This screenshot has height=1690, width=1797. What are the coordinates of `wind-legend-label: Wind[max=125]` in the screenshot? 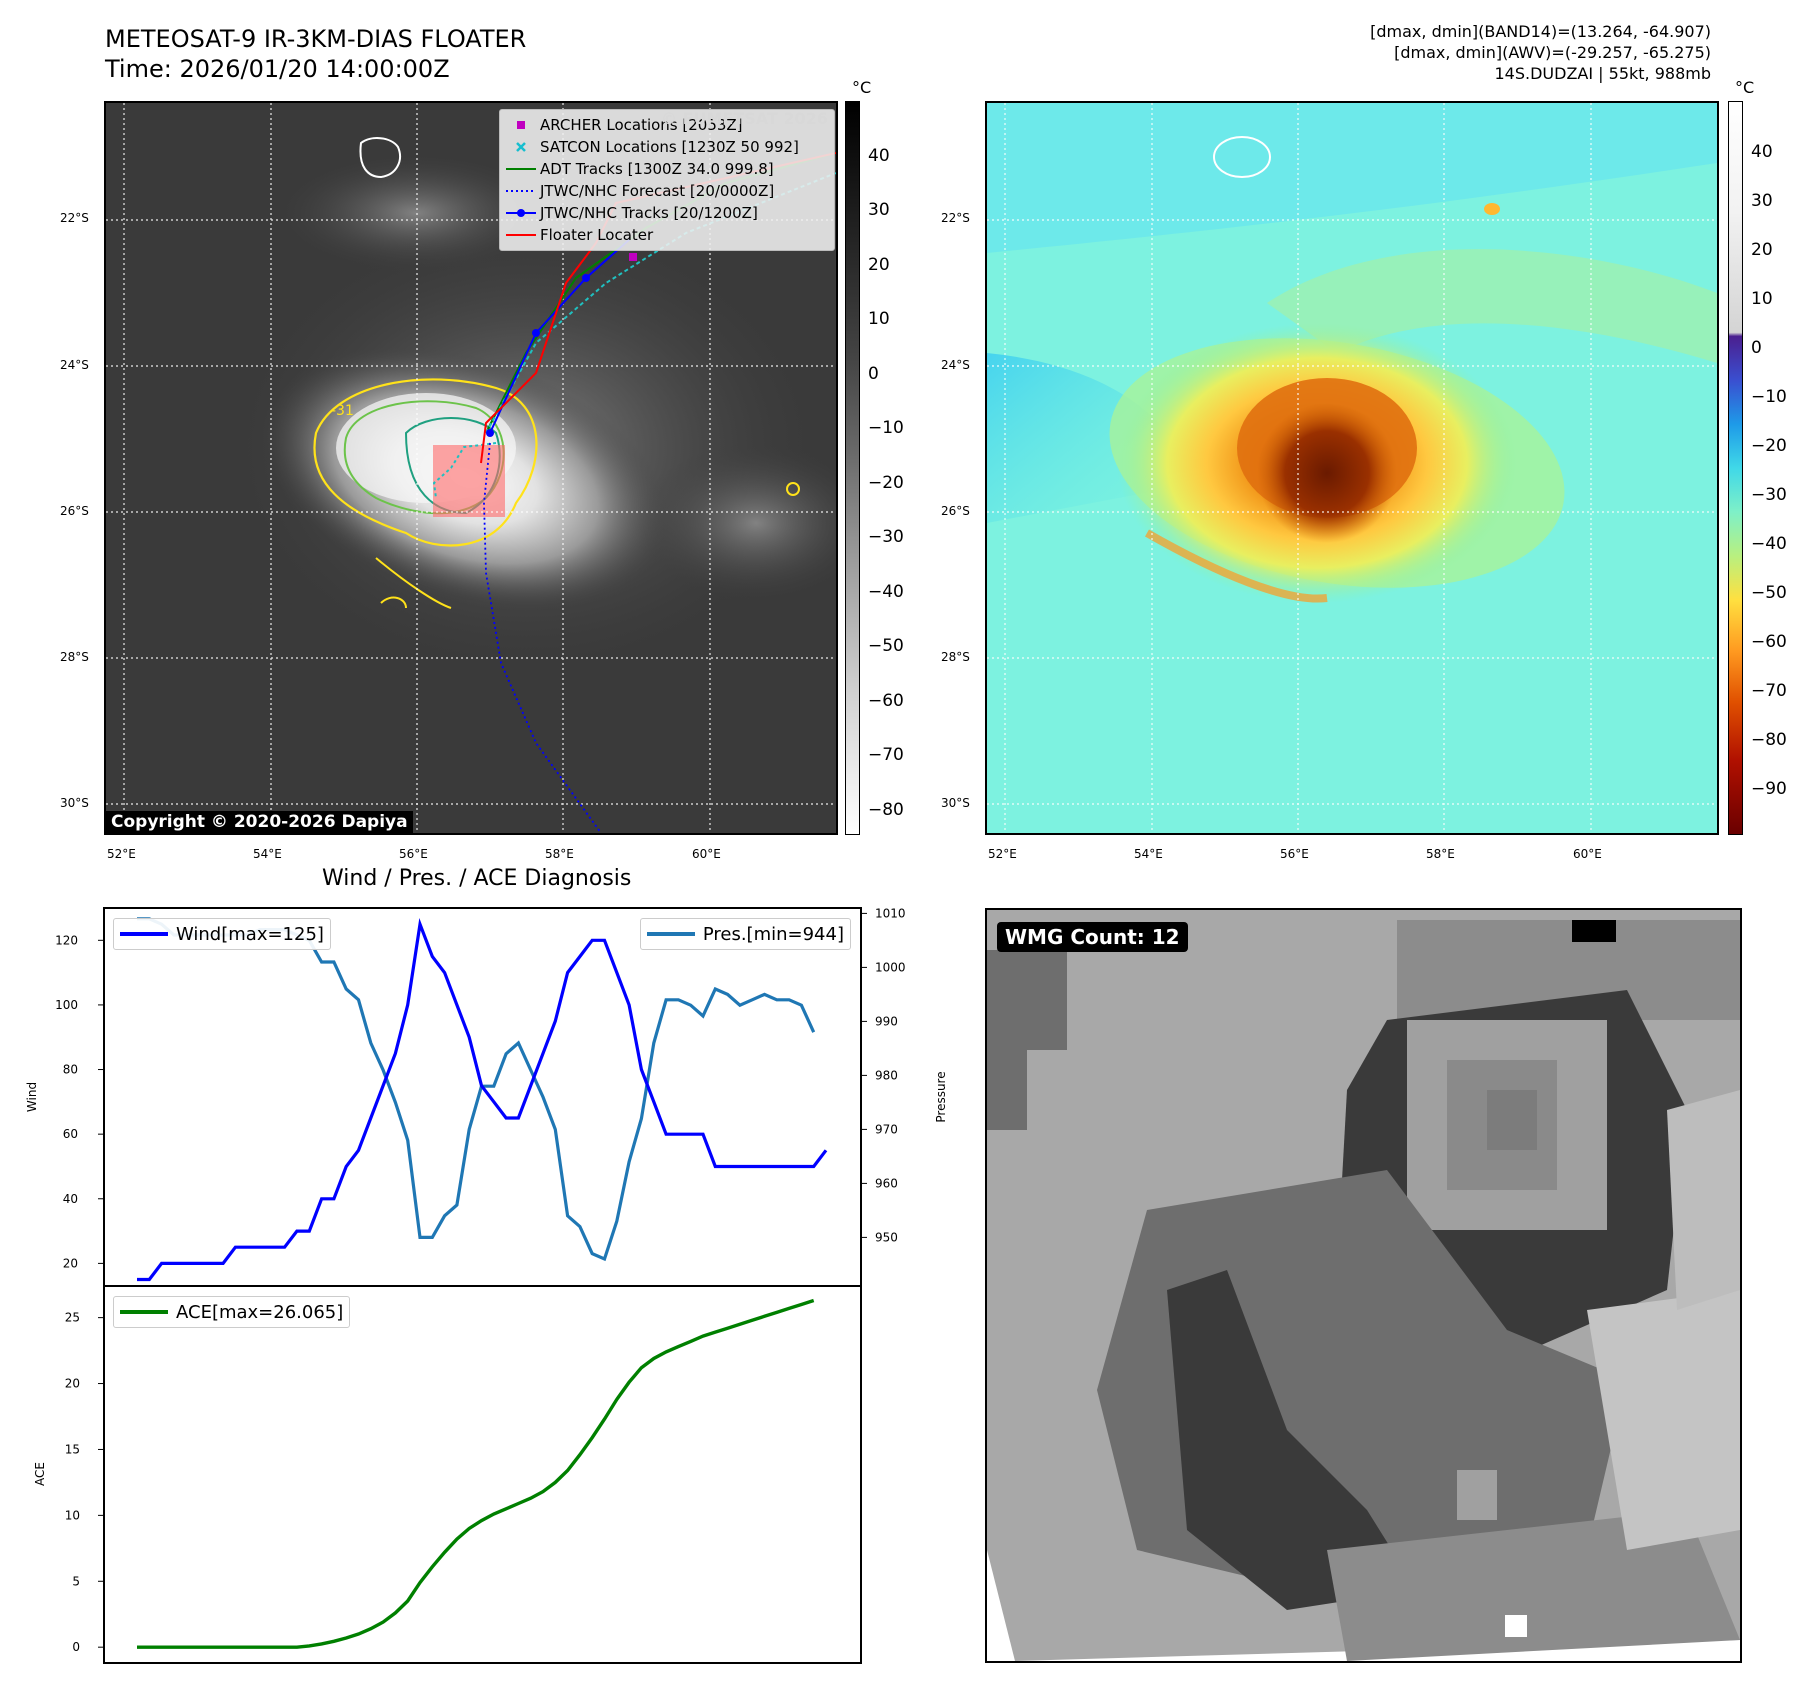 It's located at (250, 934).